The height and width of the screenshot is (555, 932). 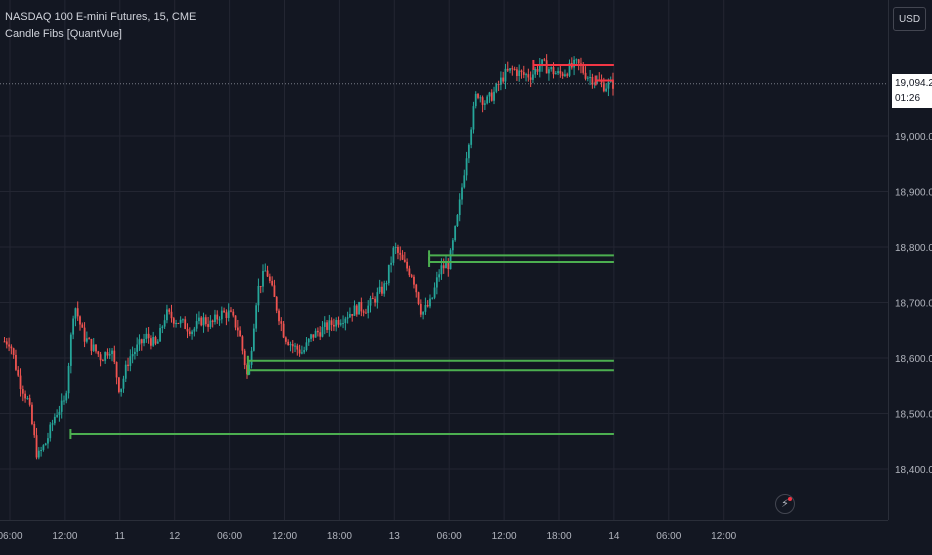 I want to click on time-tick-label-2: 11, so click(x=120, y=536).